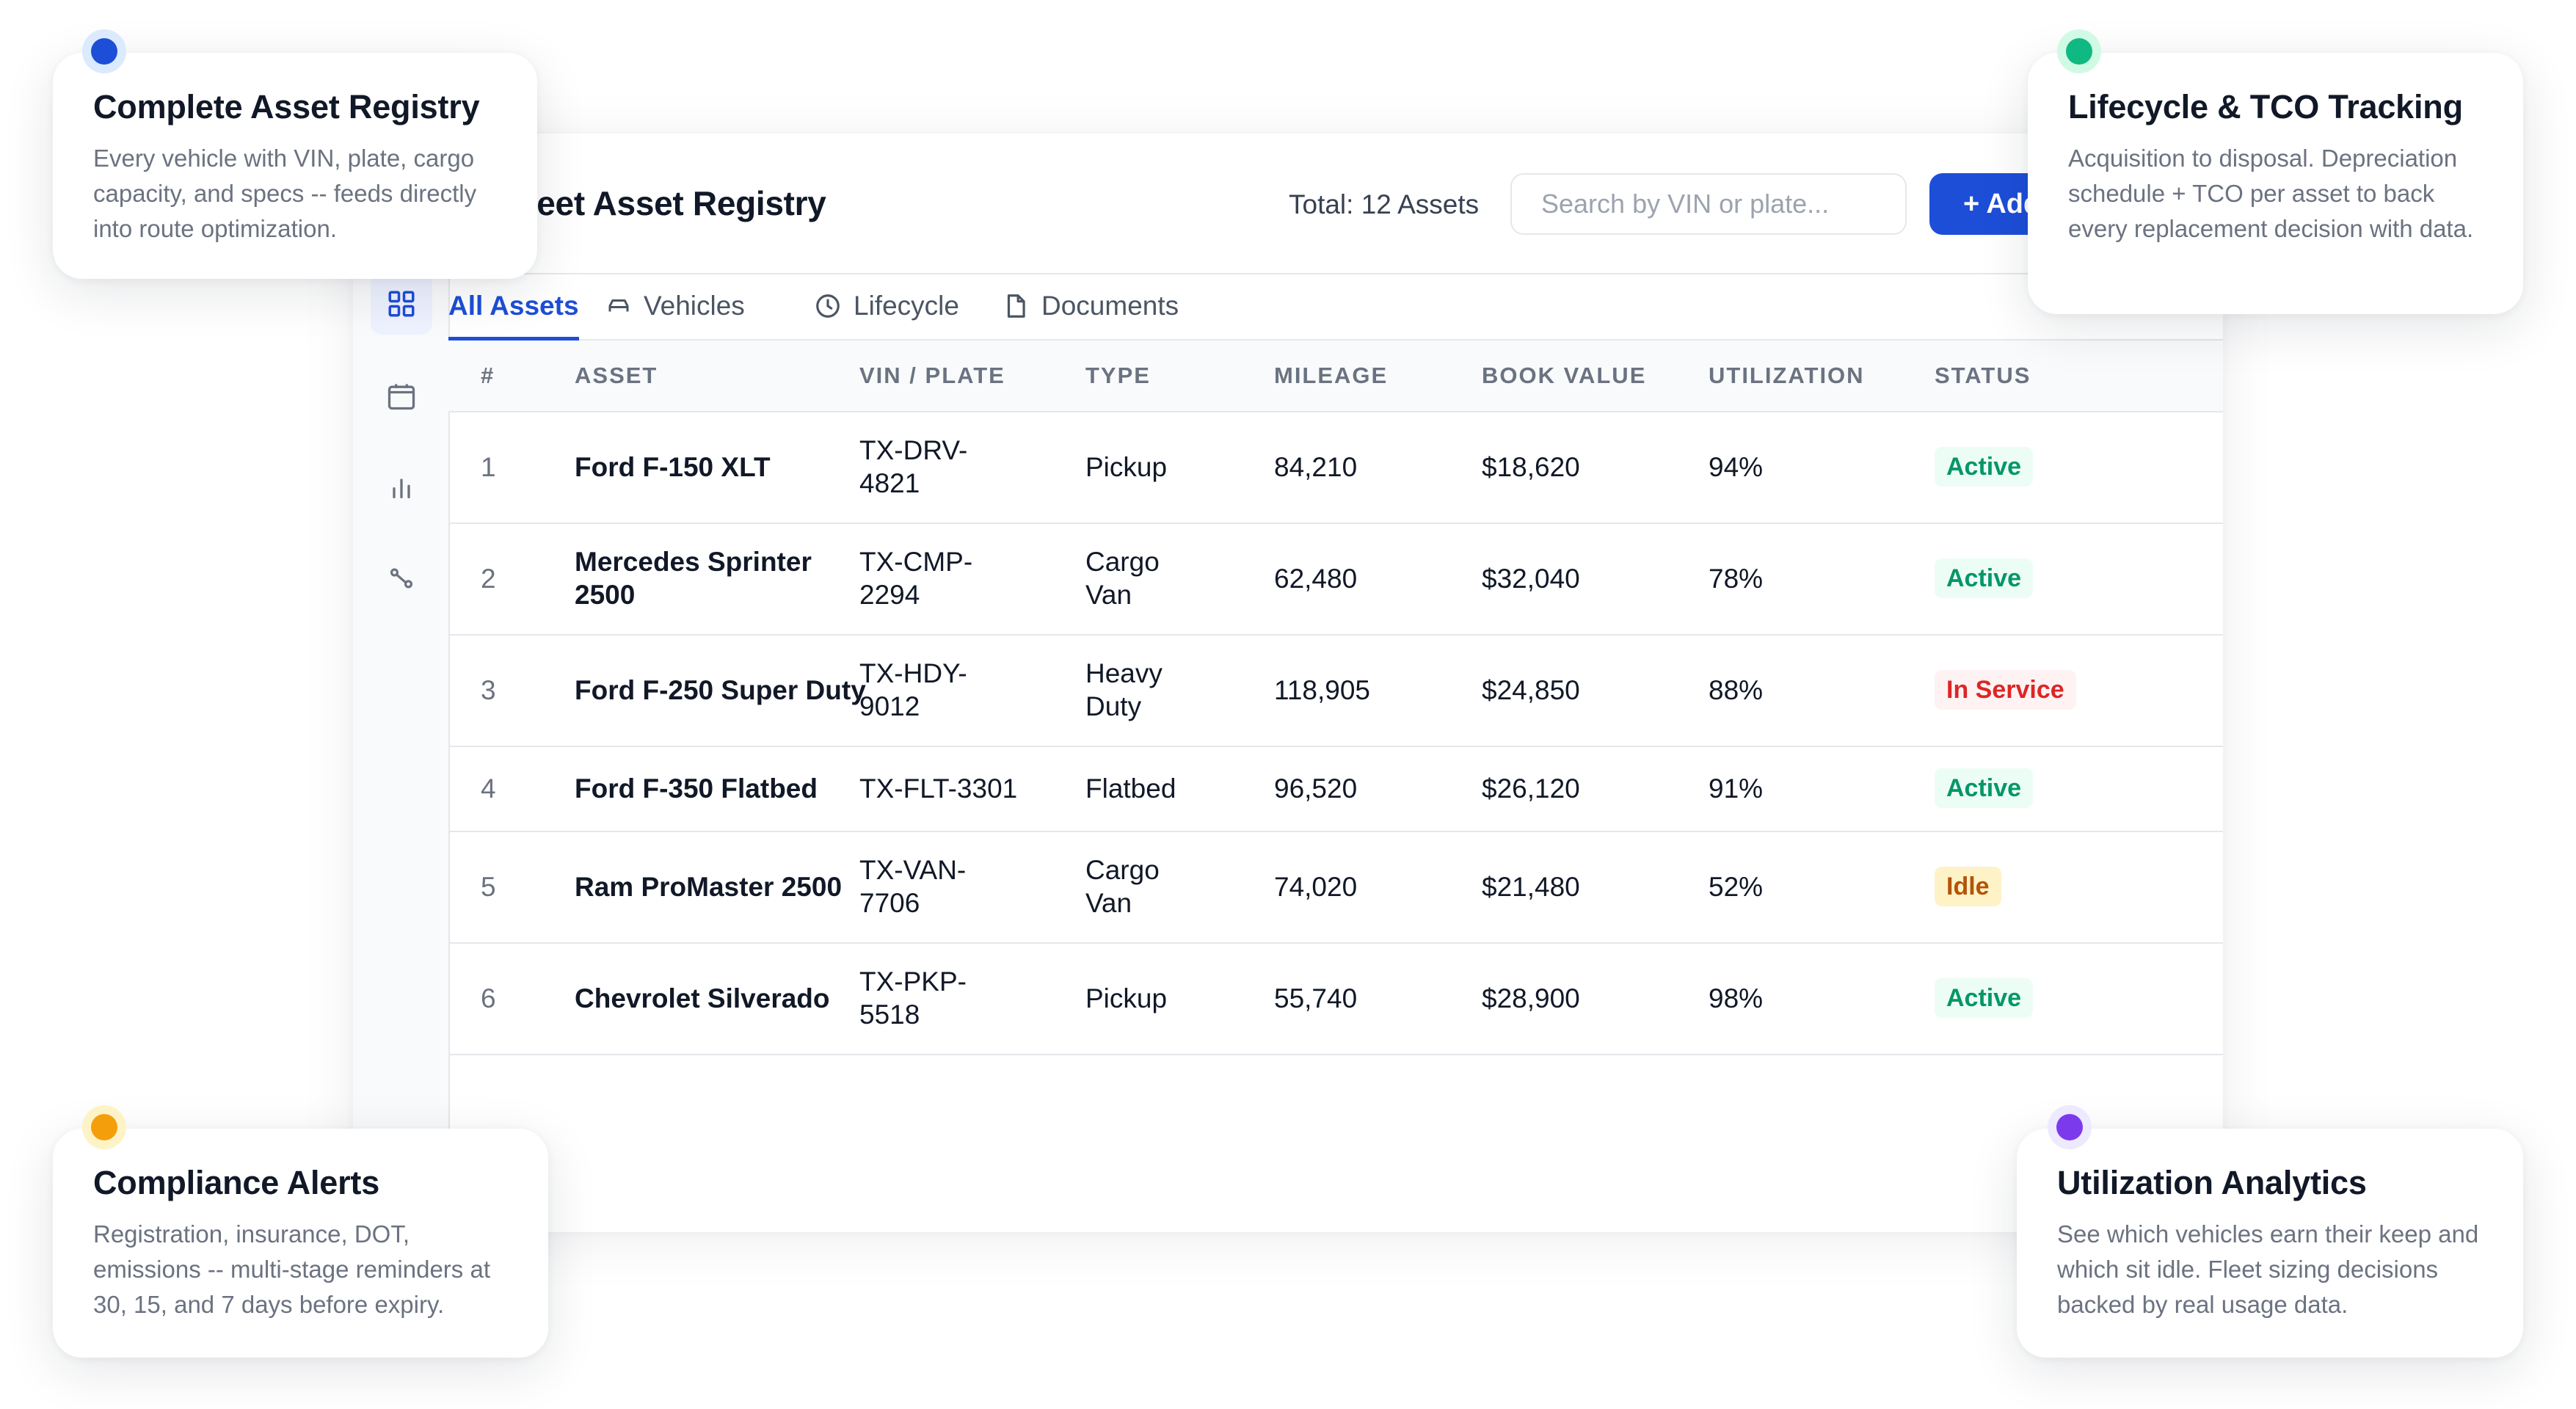 This screenshot has width=2576, height=1409. Describe the element at coordinates (488, 375) in the screenshot. I see `column-header: #` at that location.